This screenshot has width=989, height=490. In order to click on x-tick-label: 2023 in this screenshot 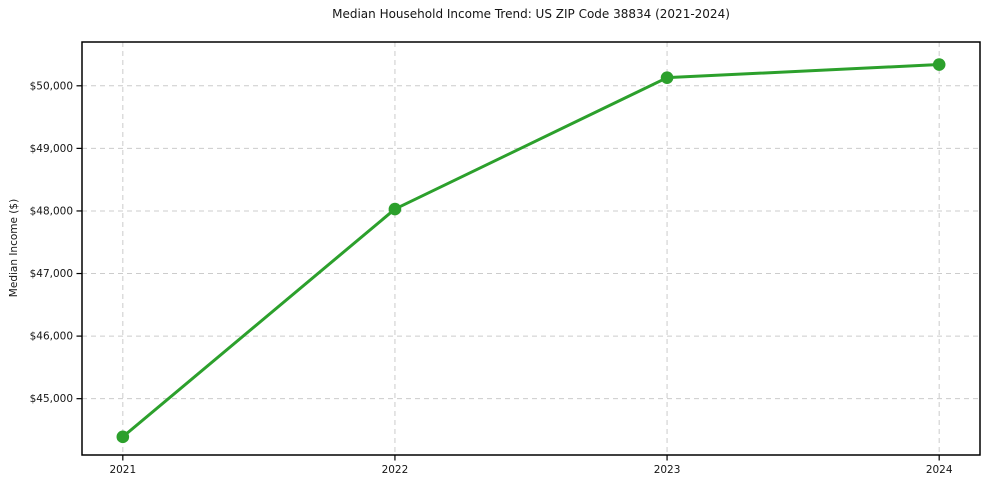, I will do `click(667, 470)`.